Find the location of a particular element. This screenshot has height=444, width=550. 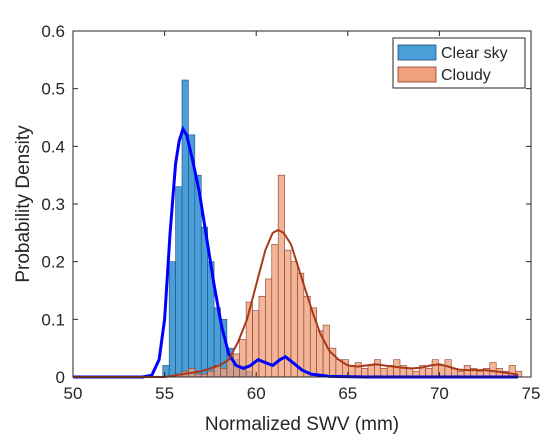

clear-sky-histogram is located at coordinates (207, 228).